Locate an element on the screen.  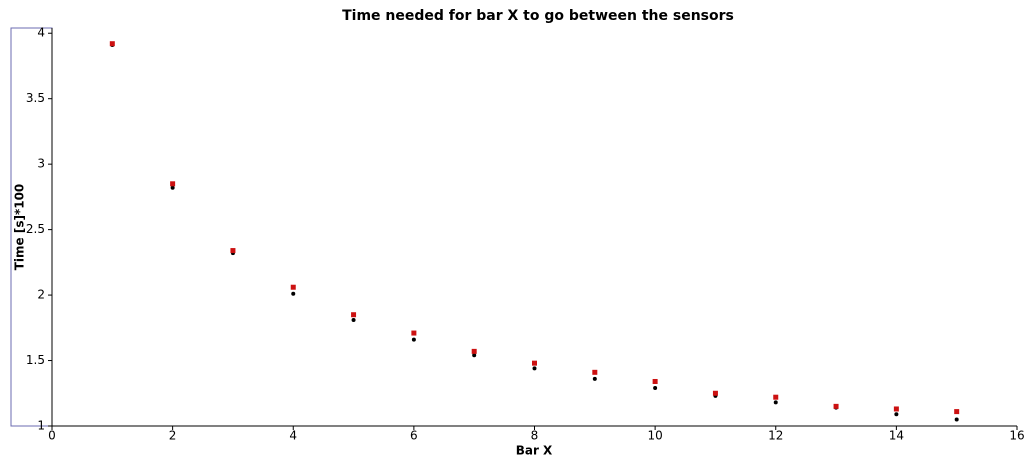
y-tick-label: 4 is located at coordinates (41, 33).